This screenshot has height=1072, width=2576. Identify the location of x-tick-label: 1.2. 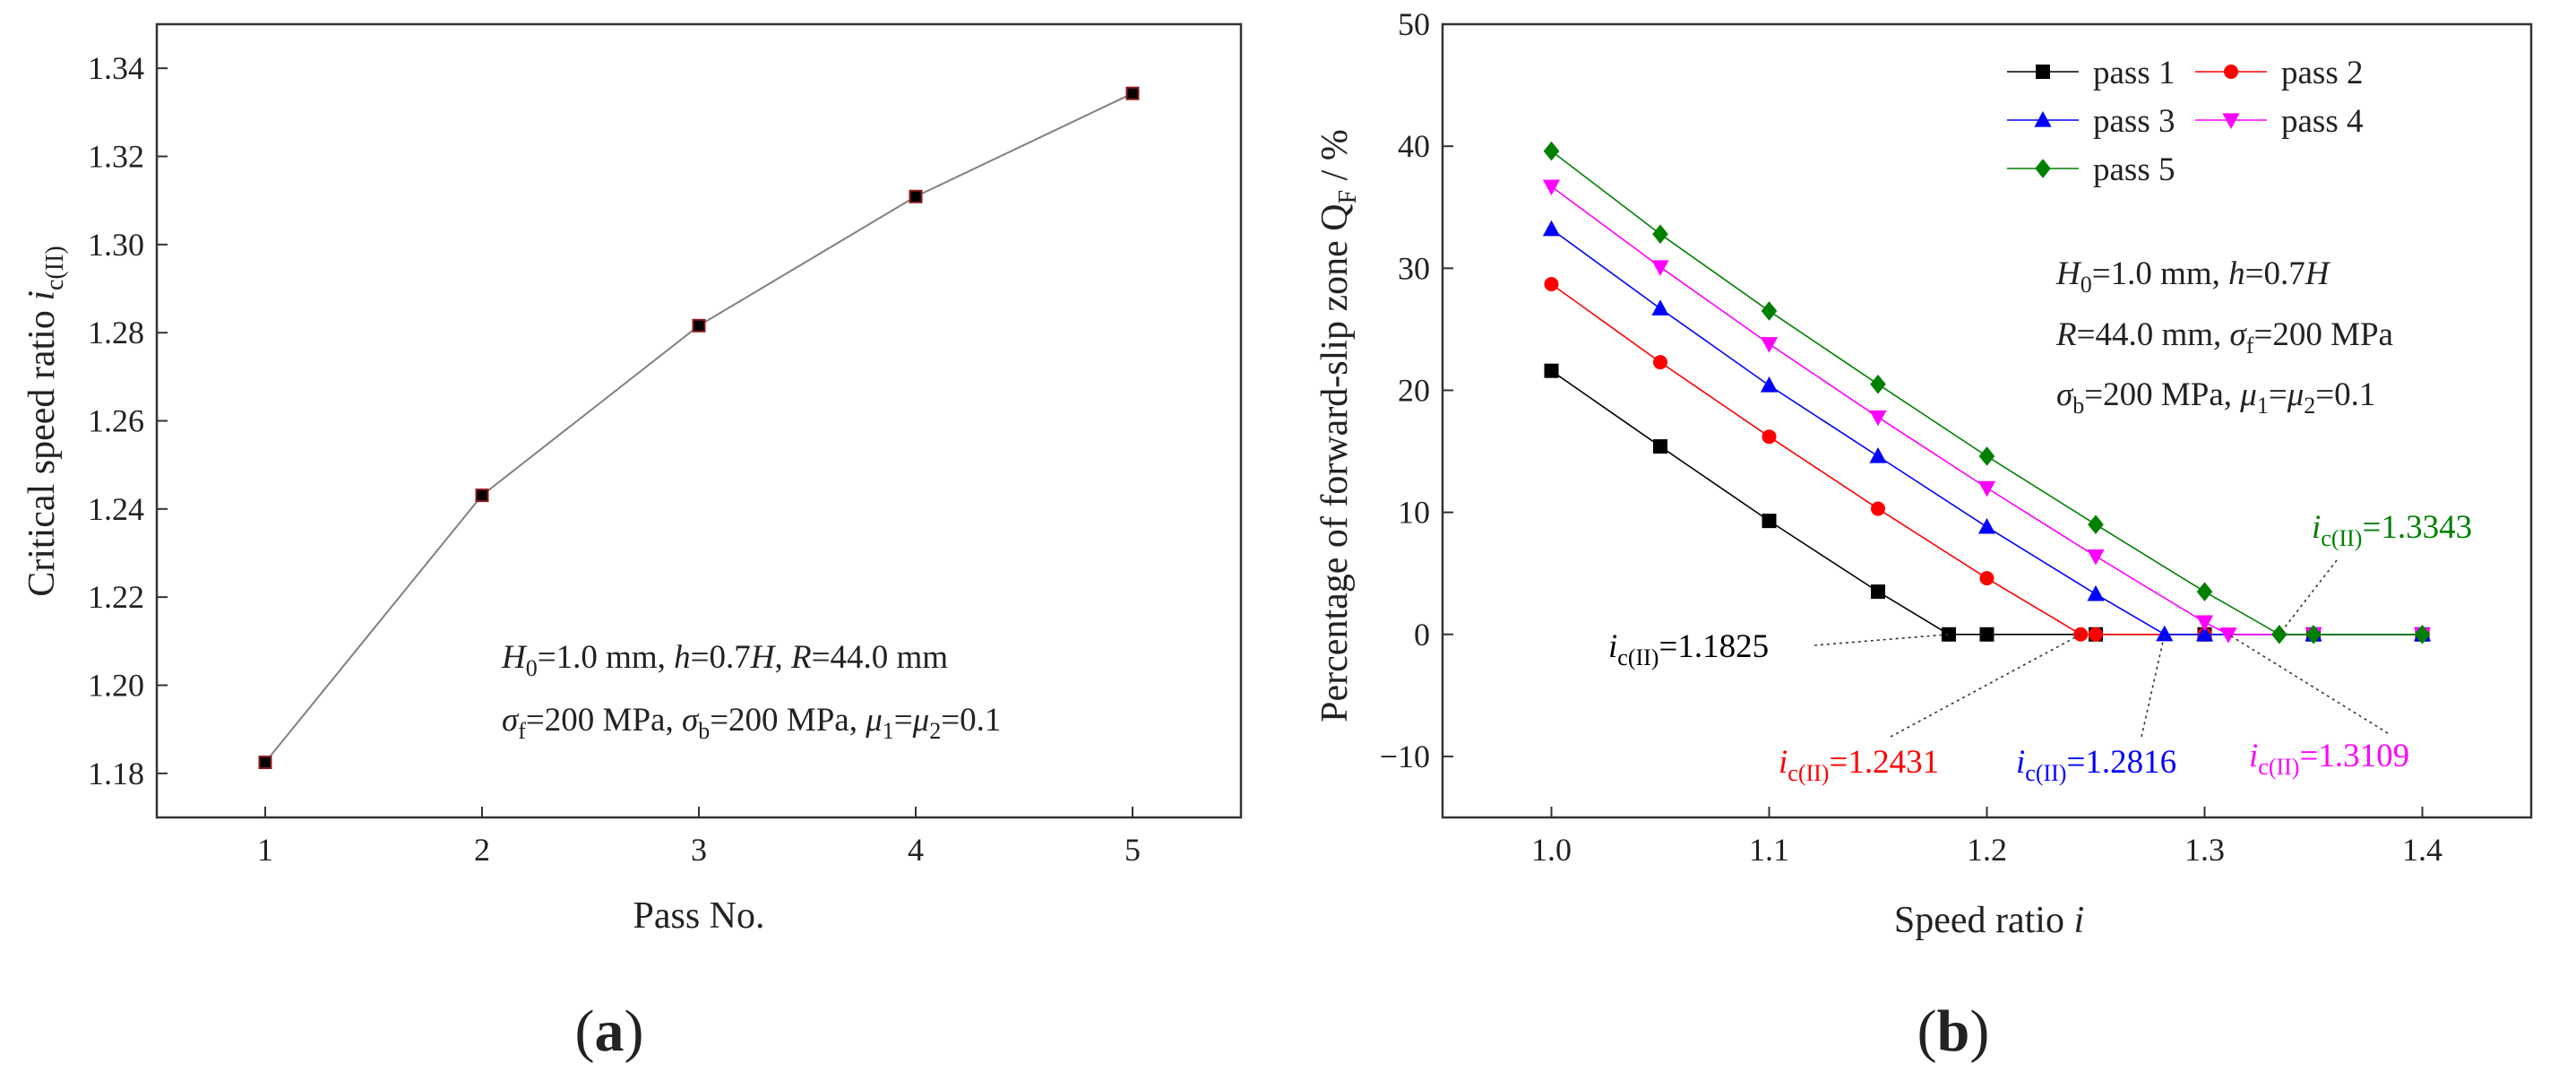
(1987, 850).